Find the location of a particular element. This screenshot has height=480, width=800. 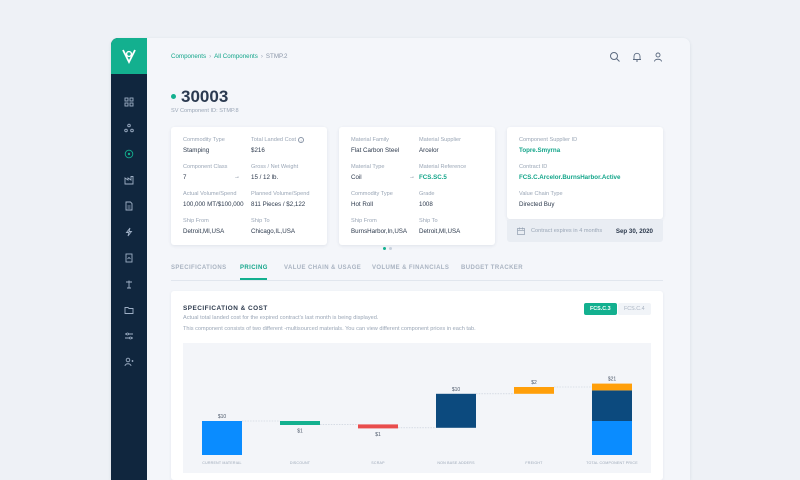

field-value: 100,000 MT/$100,000 is located at coordinates (213, 204).